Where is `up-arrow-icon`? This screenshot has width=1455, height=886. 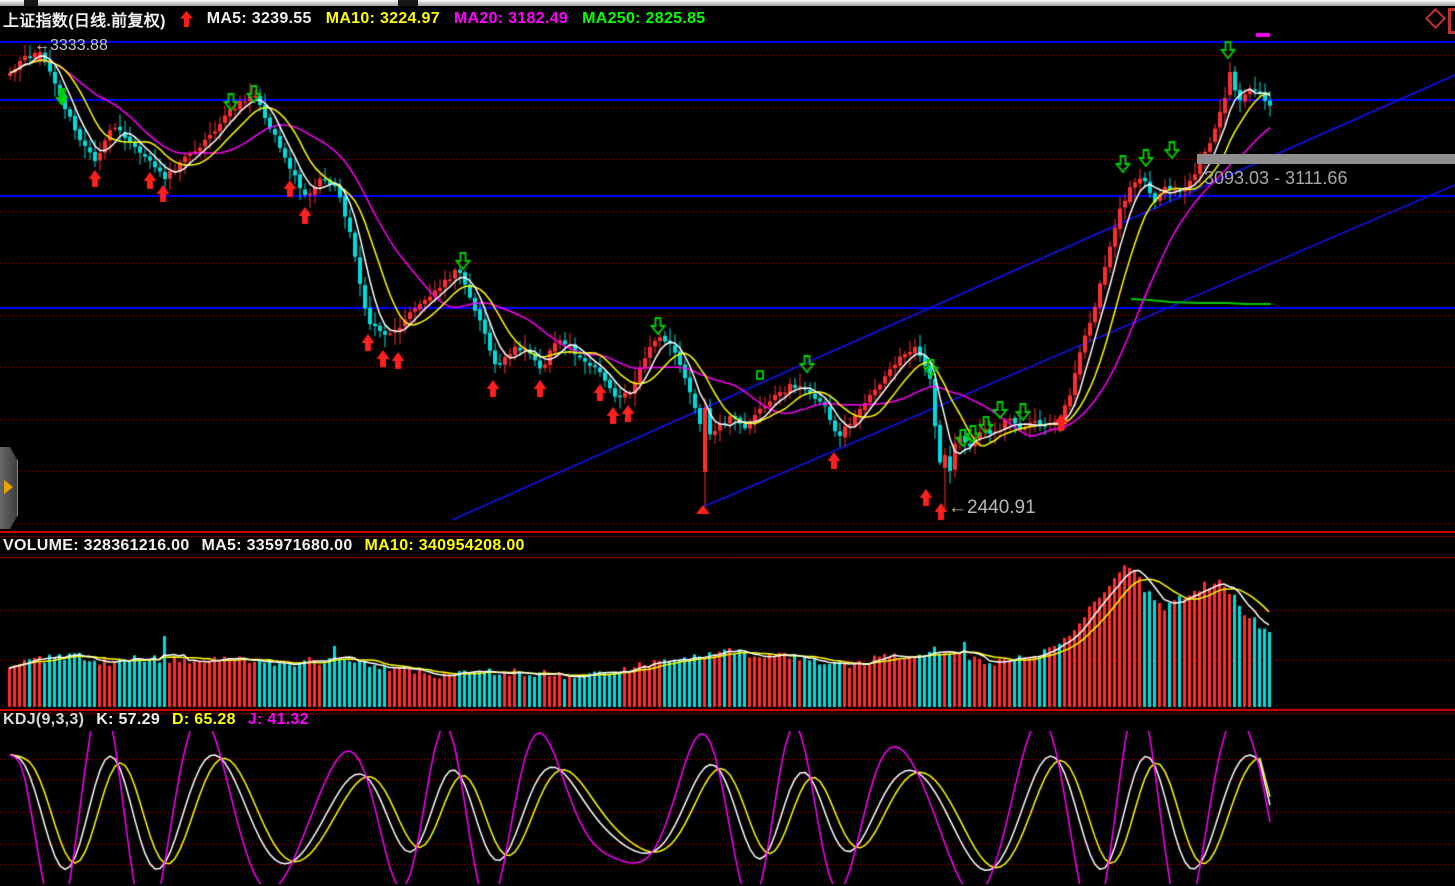
up-arrow-icon is located at coordinates (186, 19).